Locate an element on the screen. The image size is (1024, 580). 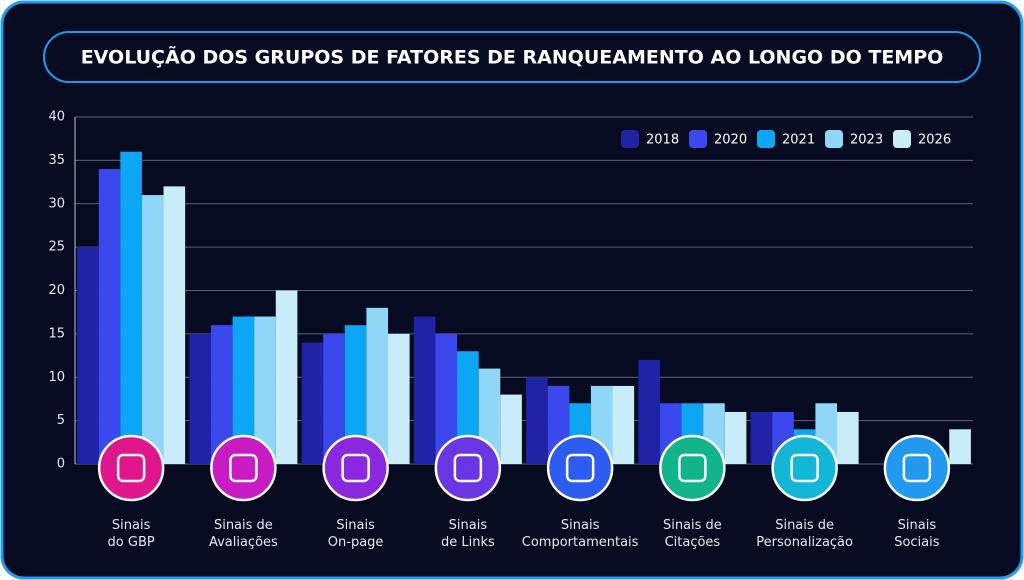
y-tick-label: 40 is located at coordinates (56, 117).